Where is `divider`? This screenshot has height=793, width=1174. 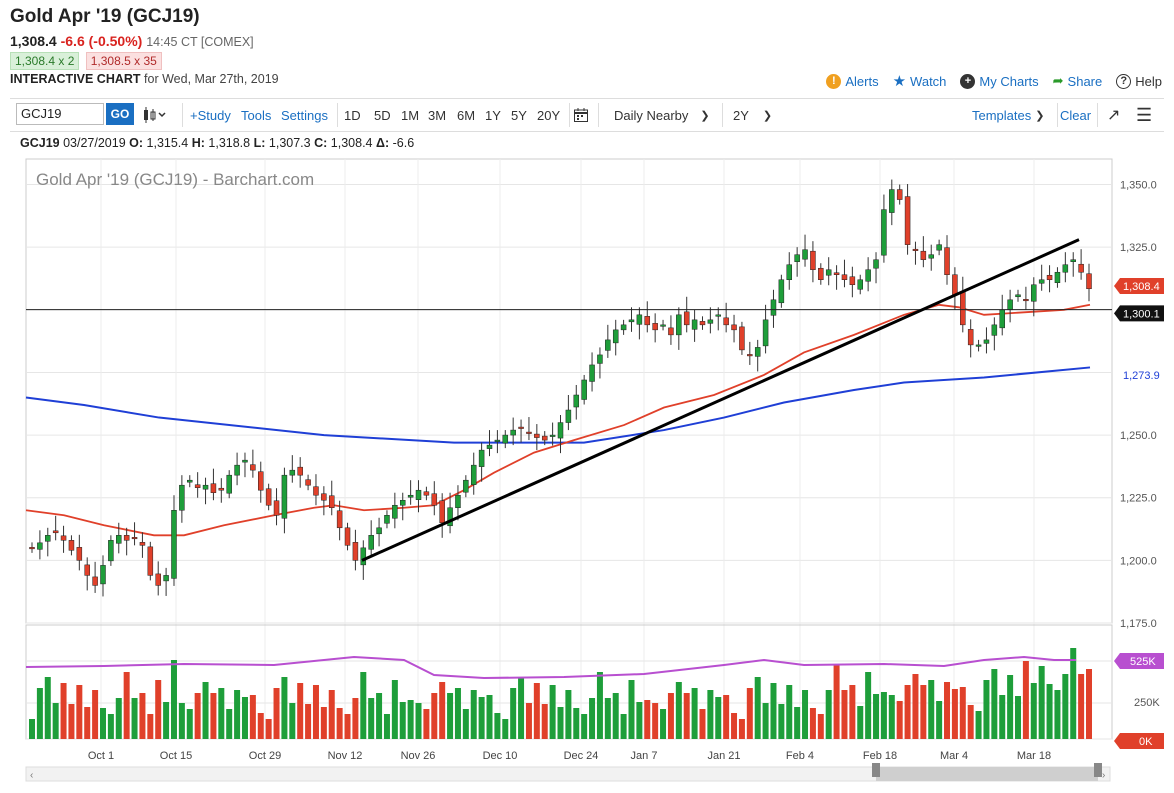 divider is located at coordinates (569, 115).